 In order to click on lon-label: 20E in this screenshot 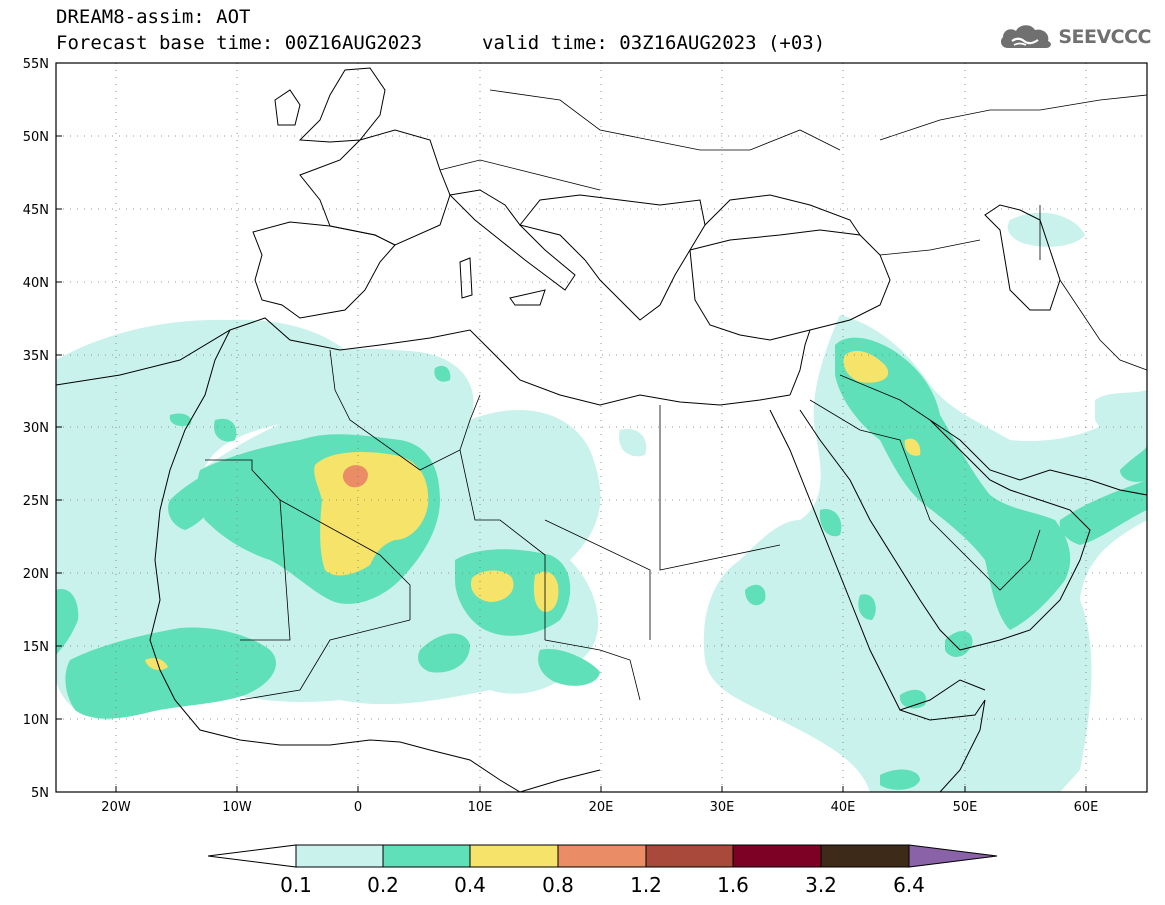, I will do `click(601, 807)`.